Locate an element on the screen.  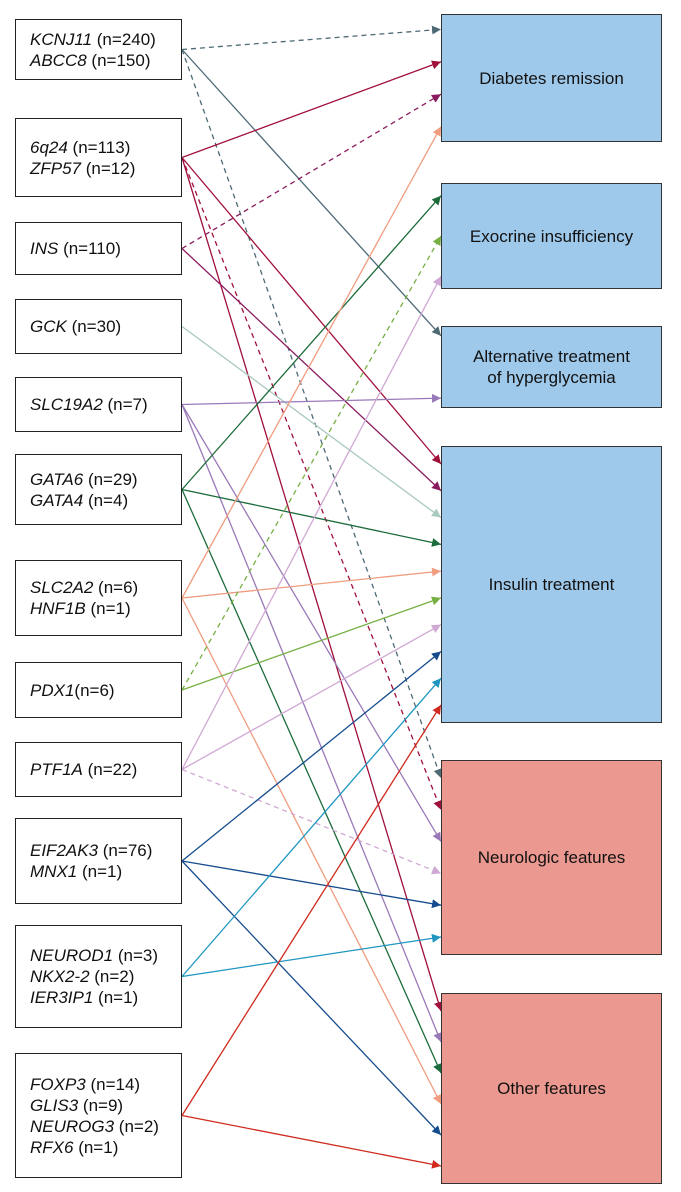
arrow-foxp3-to-insulin is located at coordinates (311, 910).